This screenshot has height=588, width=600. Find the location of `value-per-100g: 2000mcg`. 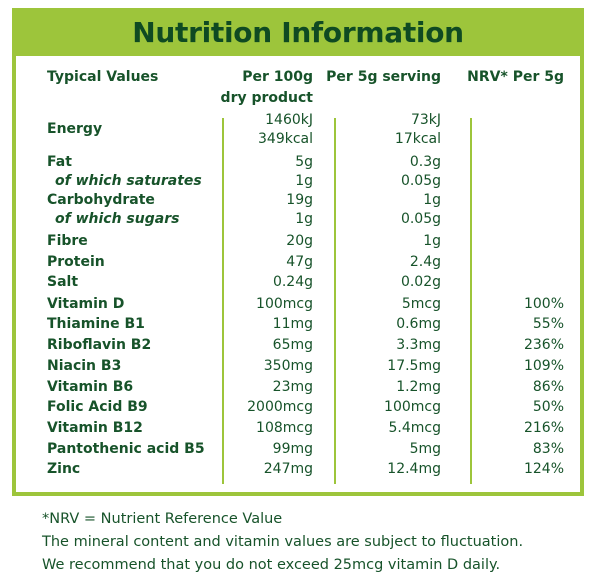

value-per-100g: 2000mcg is located at coordinates (280, 407).